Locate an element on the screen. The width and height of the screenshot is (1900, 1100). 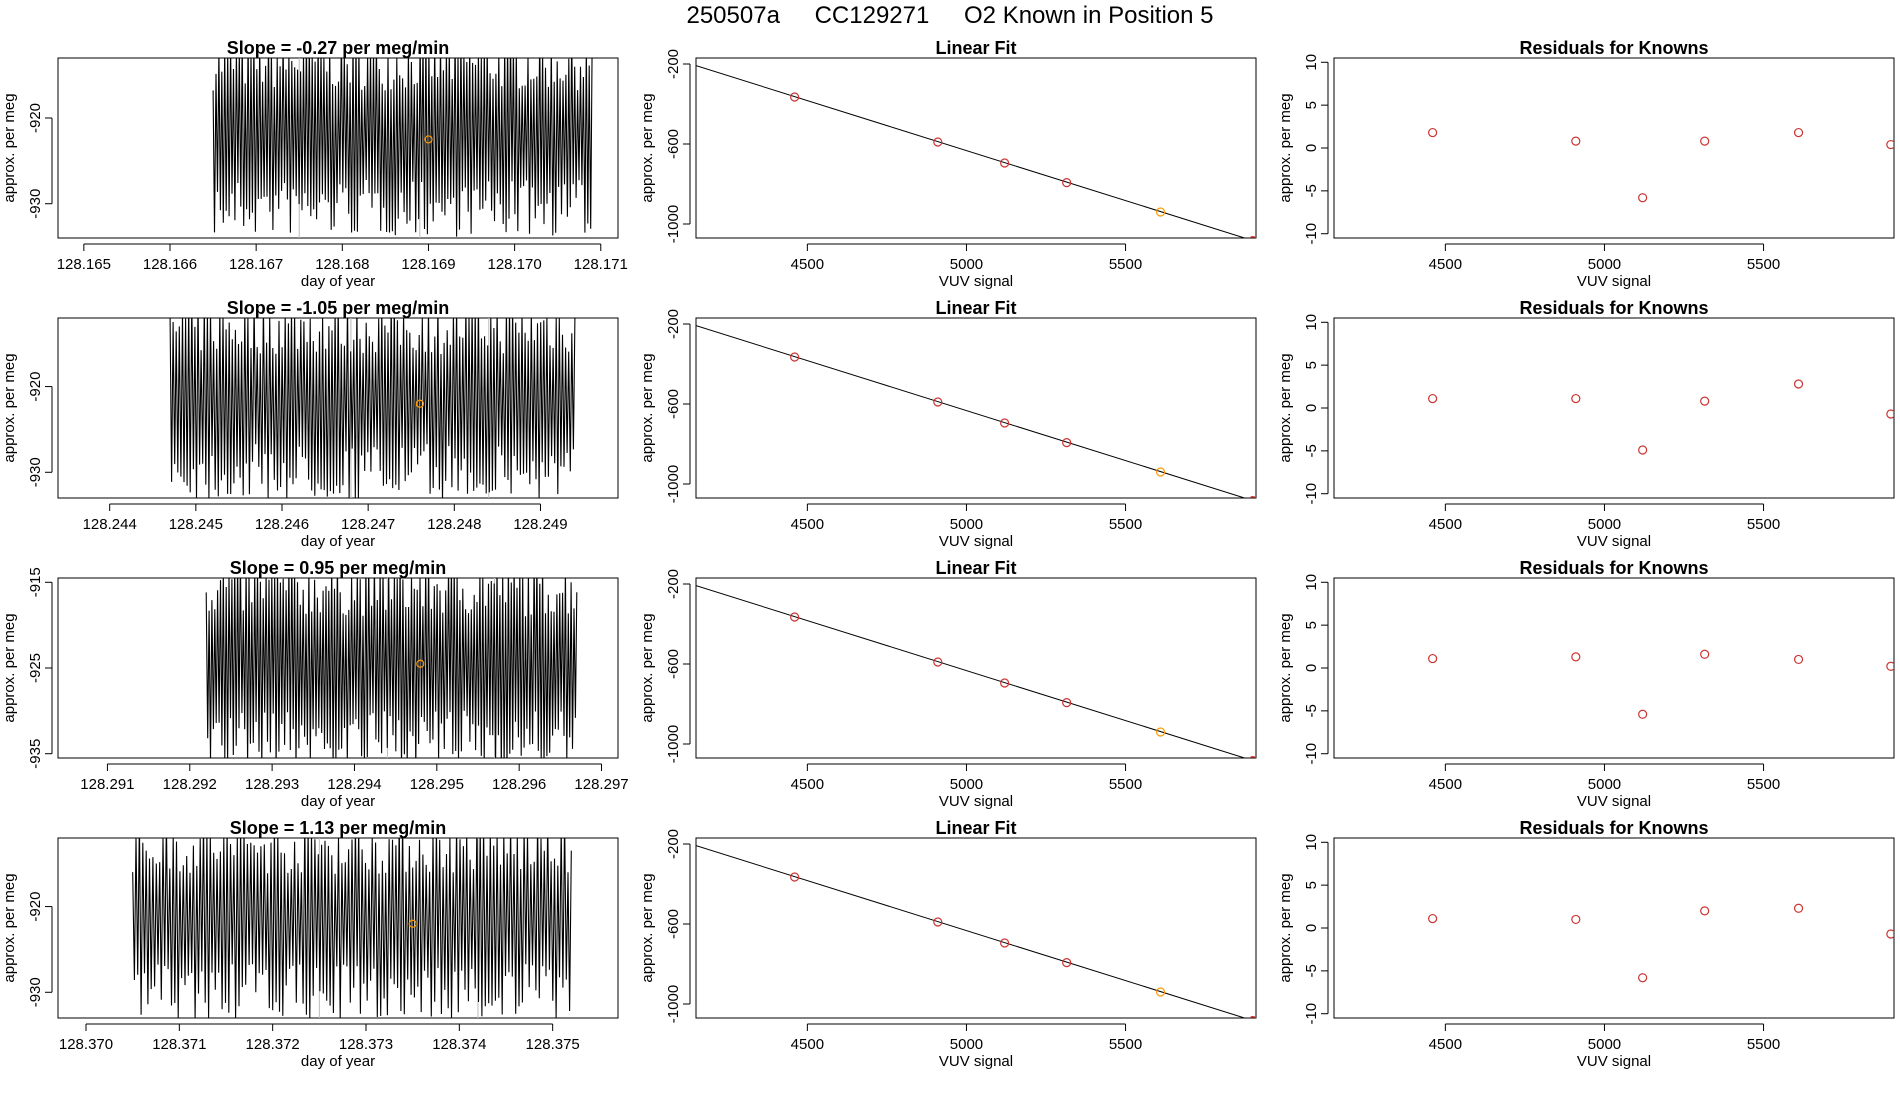
panel-title: Slope = 0.95 per meg/min is located at coordinates (338, 568).